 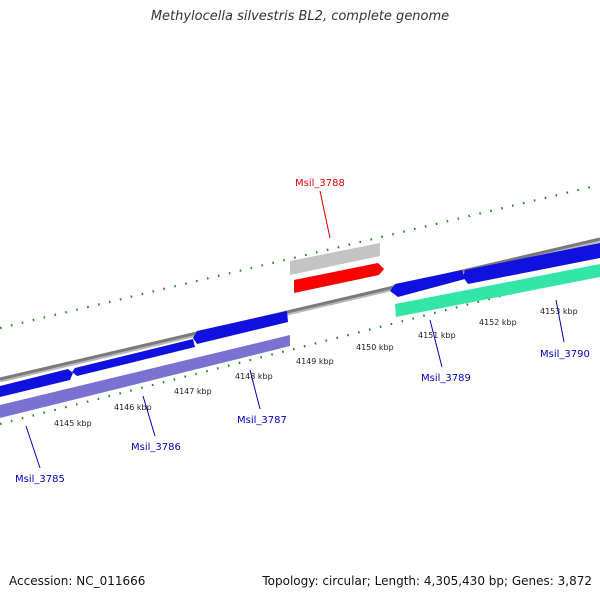 I want to click on tick-label: 4149 kbp, so click(x=315, y=361).